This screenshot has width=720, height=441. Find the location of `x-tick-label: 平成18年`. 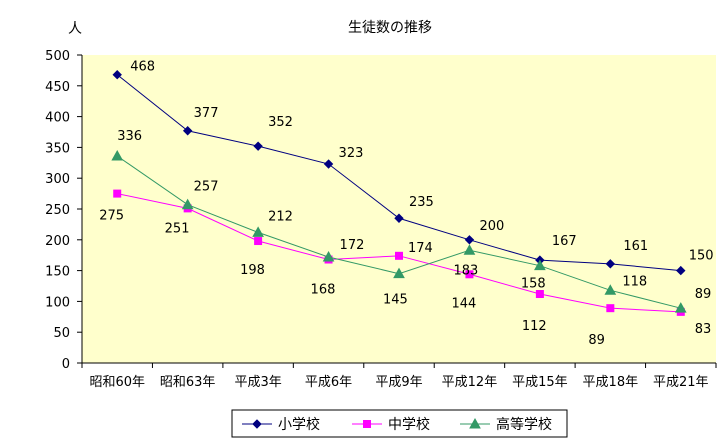

x-tick-label: 平成18年 is located at coordinates (611, 382).